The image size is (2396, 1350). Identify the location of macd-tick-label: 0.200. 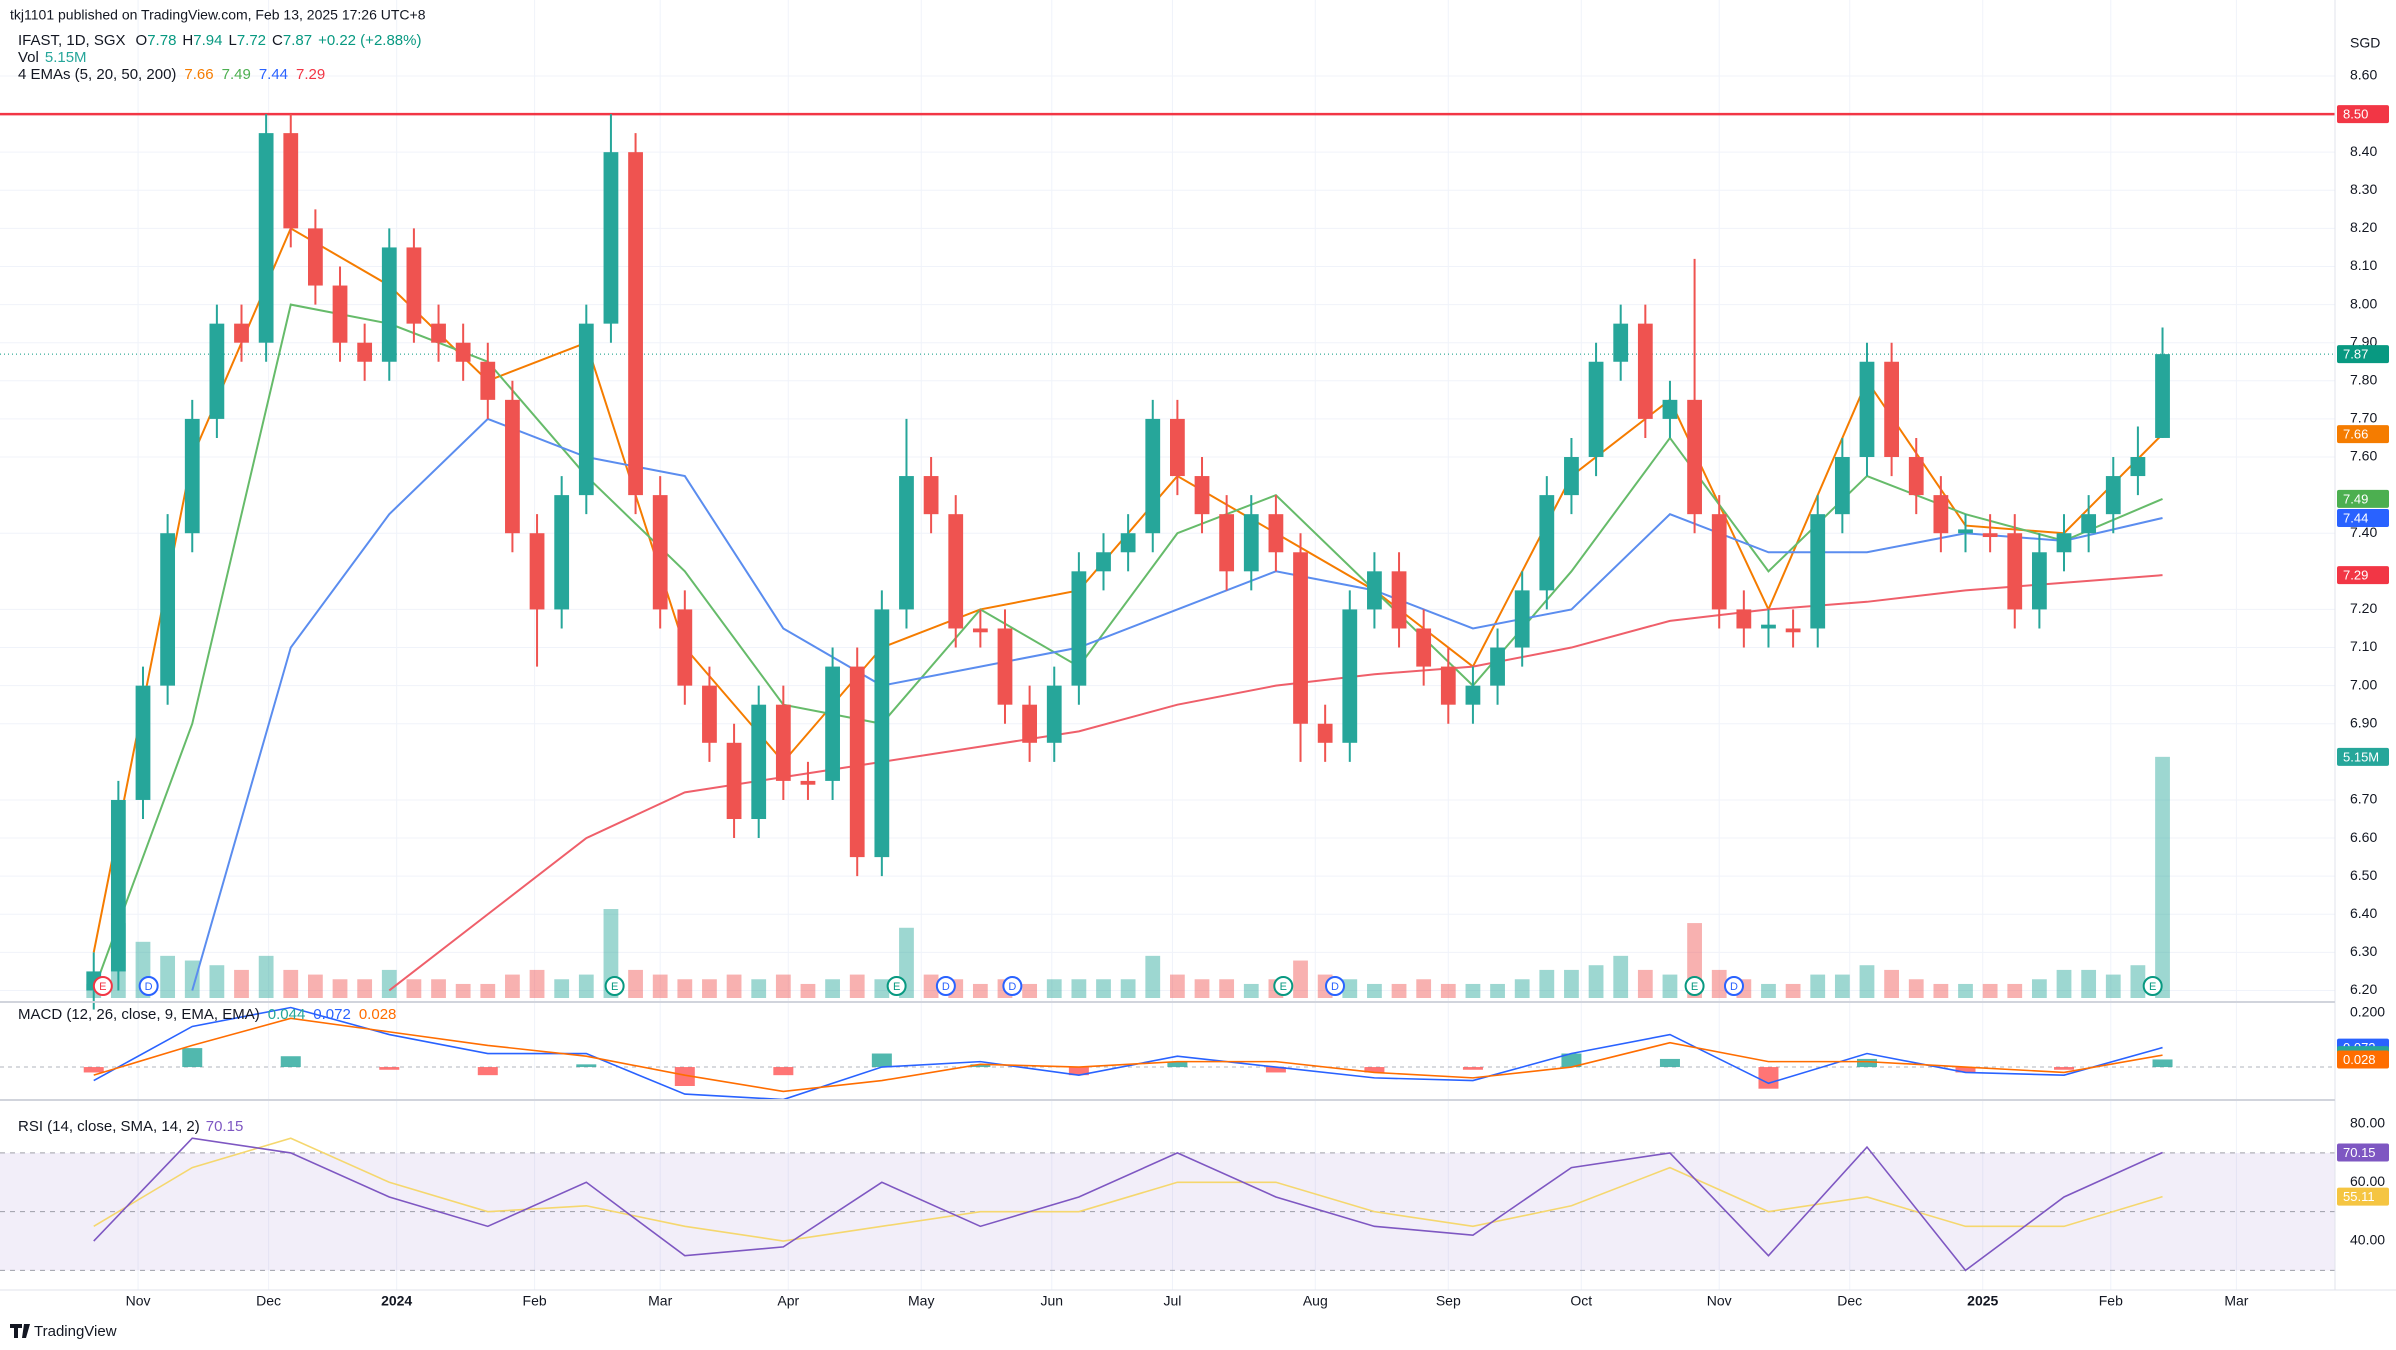
(2367, 1012).